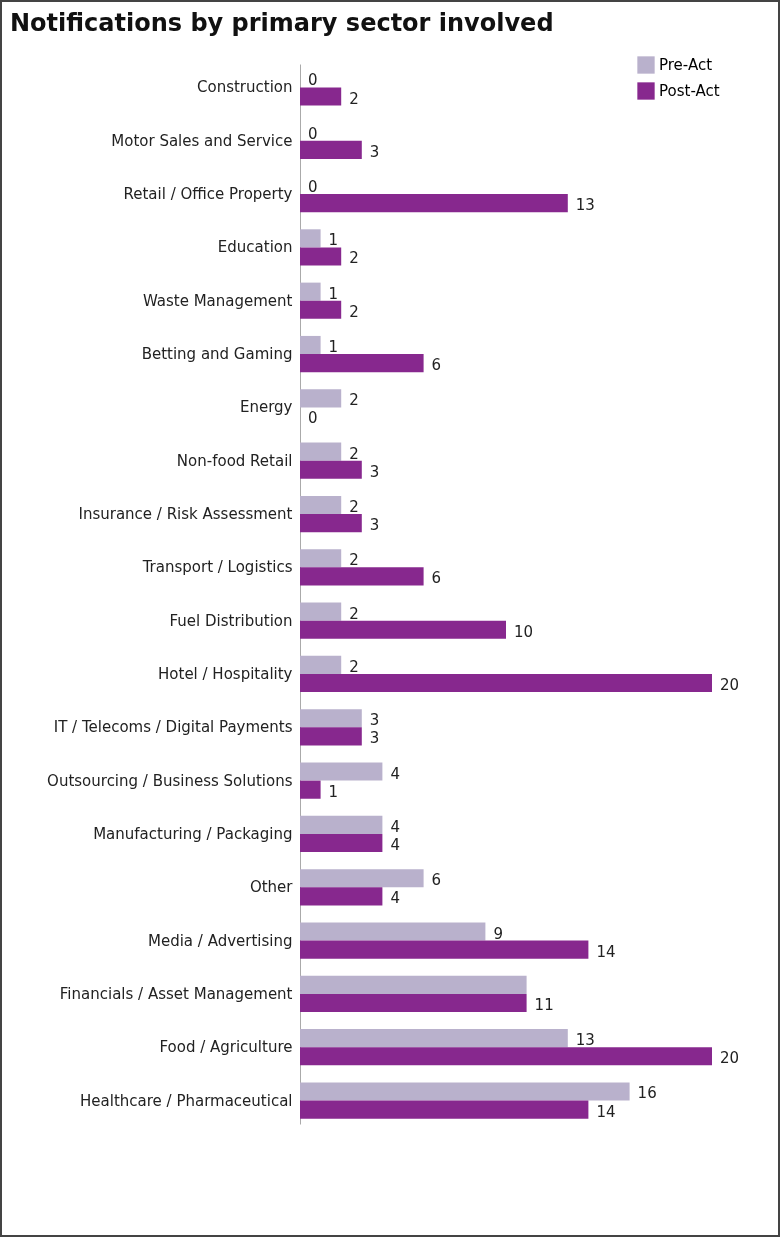 The width and height of the screenshot is (782, 1239). I want to click on data-label: 16, so click(647, 1093).